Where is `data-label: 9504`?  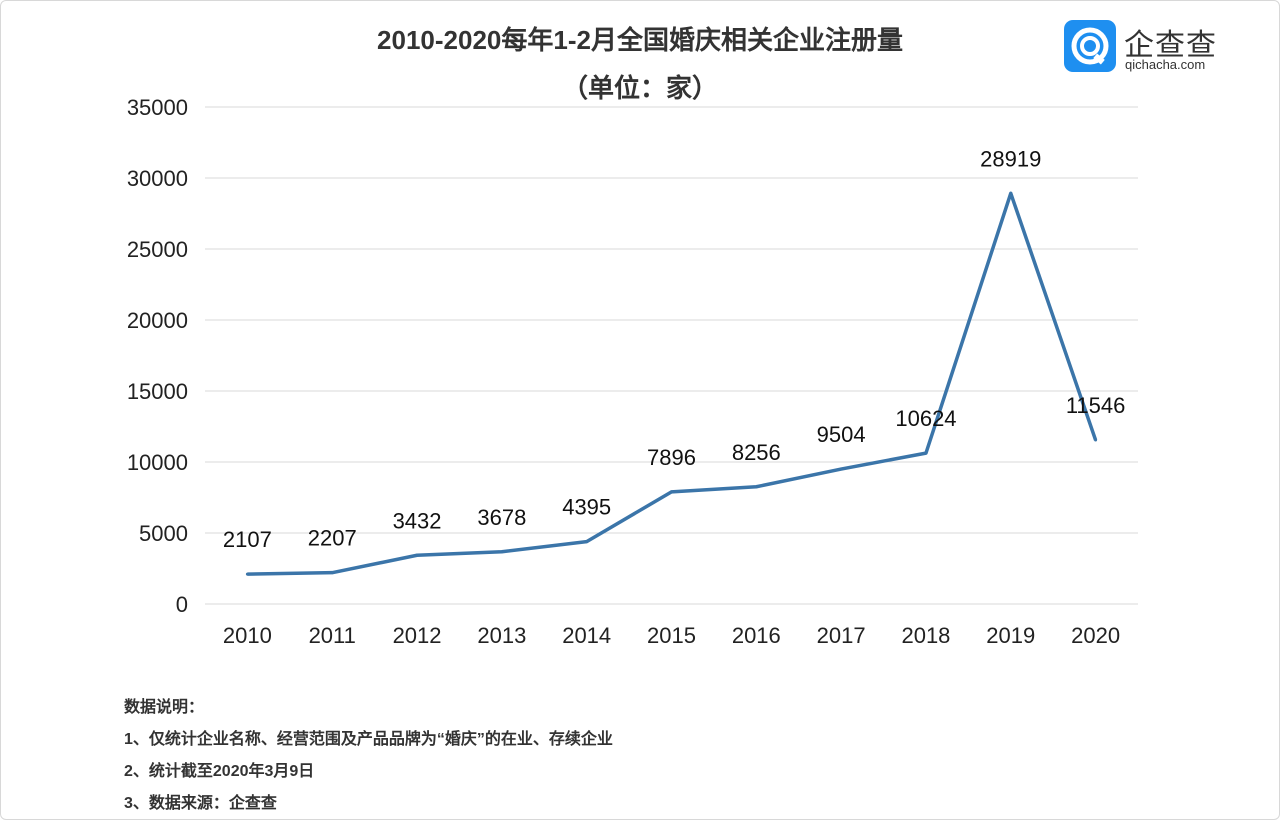 data-label: 9504 is located at coordinates (841, 434).